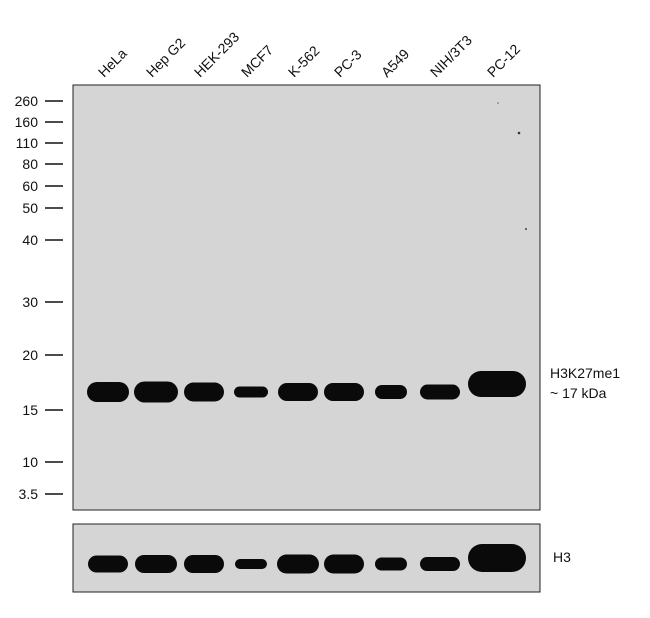 This screenshot has width=650, height=618. Describe the element at coordinates (562, 557) in the screenshot. I see `loading-label: H3` at that location.